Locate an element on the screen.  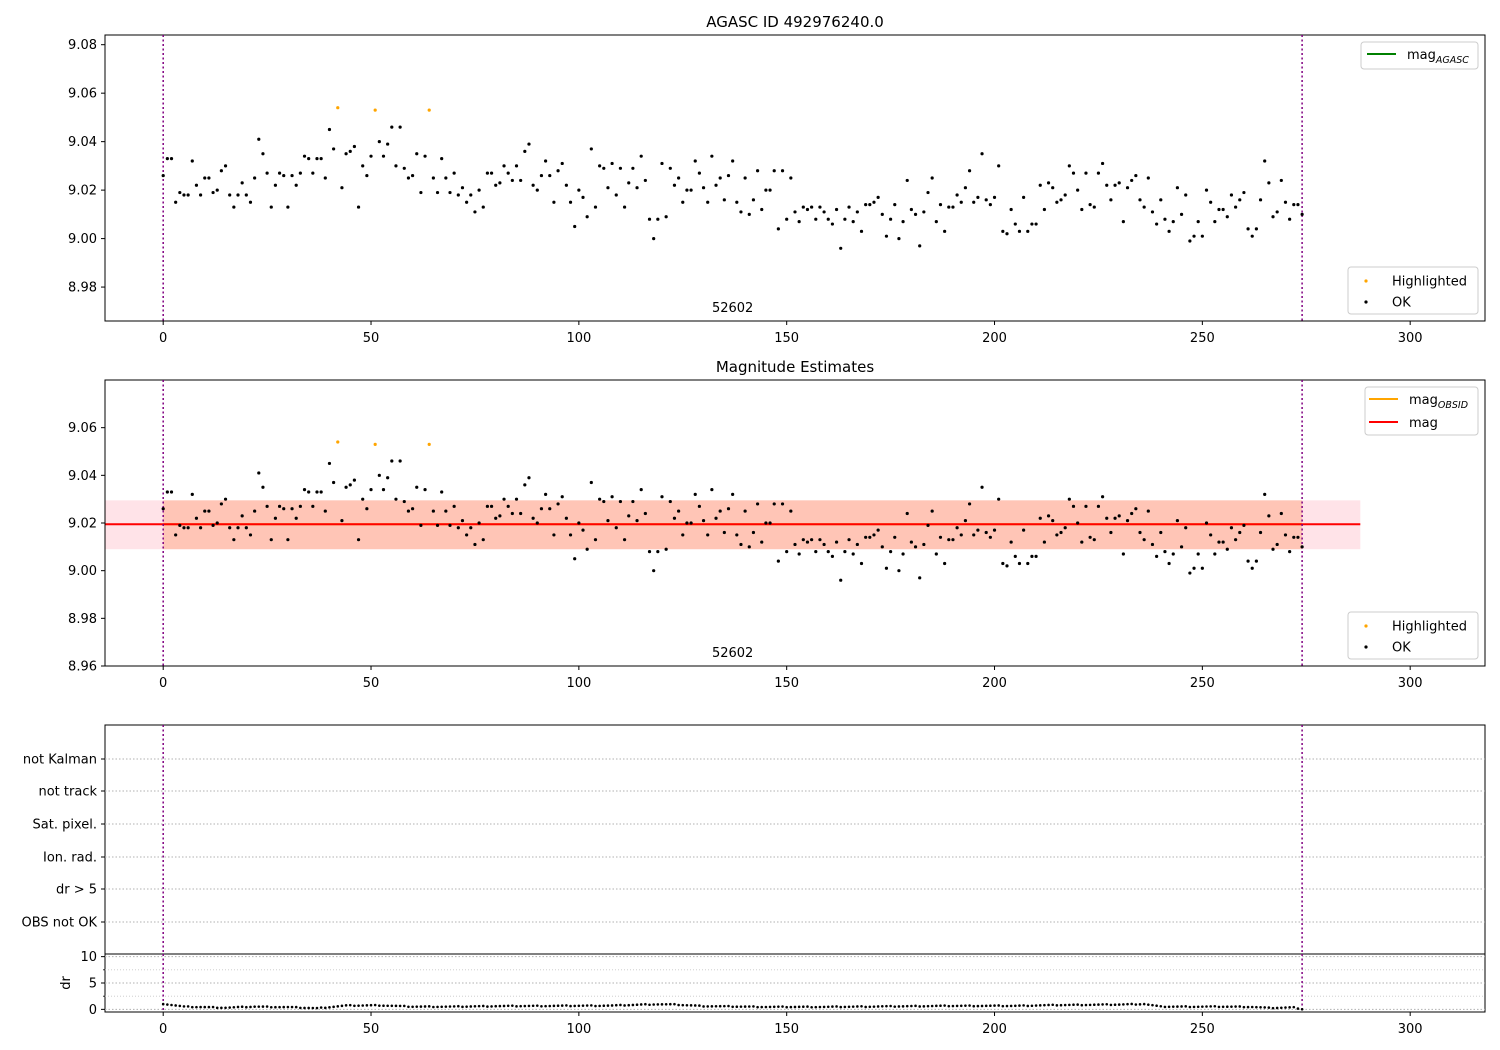
mid-x-tick-label: 250 is located at coordinates (1202, 683).